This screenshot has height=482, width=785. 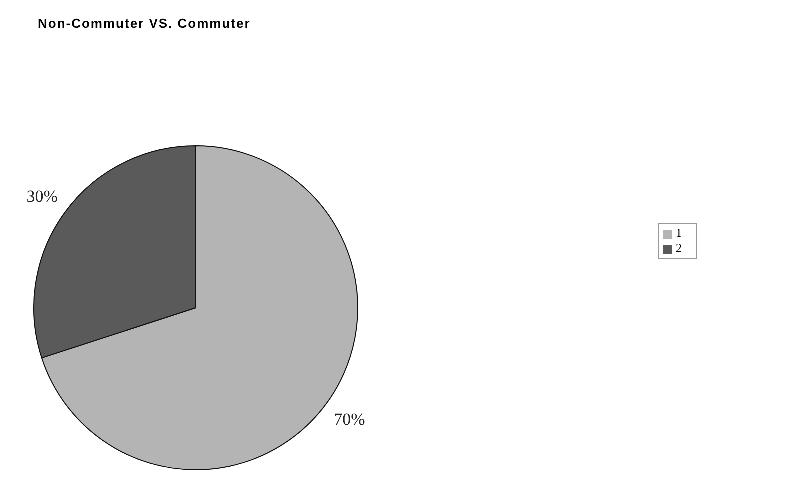 What do you see at coordinates (144, 23) in the screenshot?
I see `chart-title: Non-Commuter VS. Commuter` at bounding box center [144, 23].